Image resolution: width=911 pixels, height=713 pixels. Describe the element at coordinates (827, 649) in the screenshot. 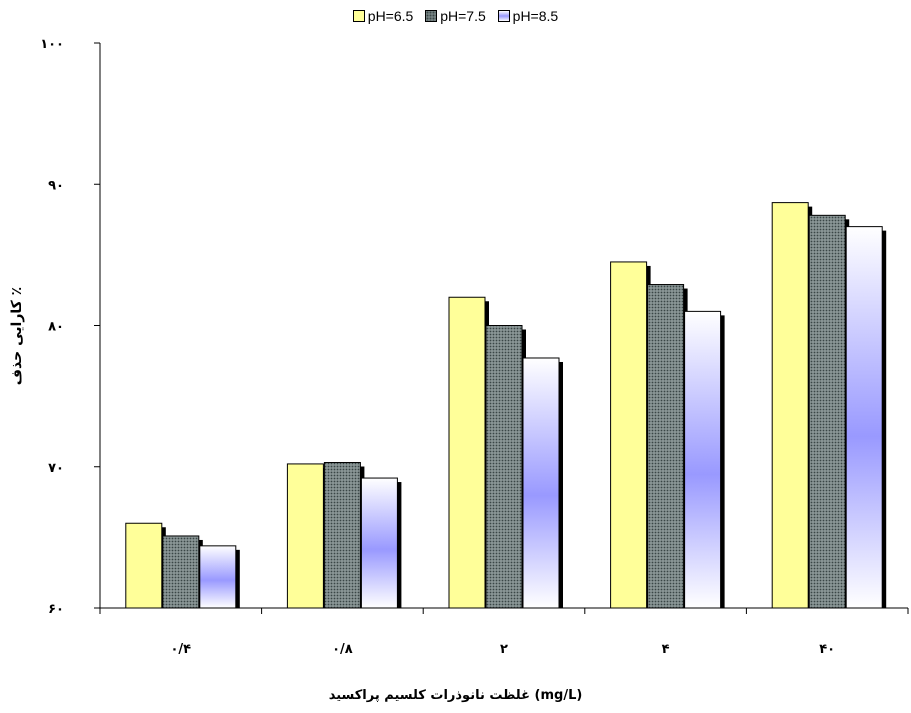

I see `x-tick-label: ۴۰` at that location.